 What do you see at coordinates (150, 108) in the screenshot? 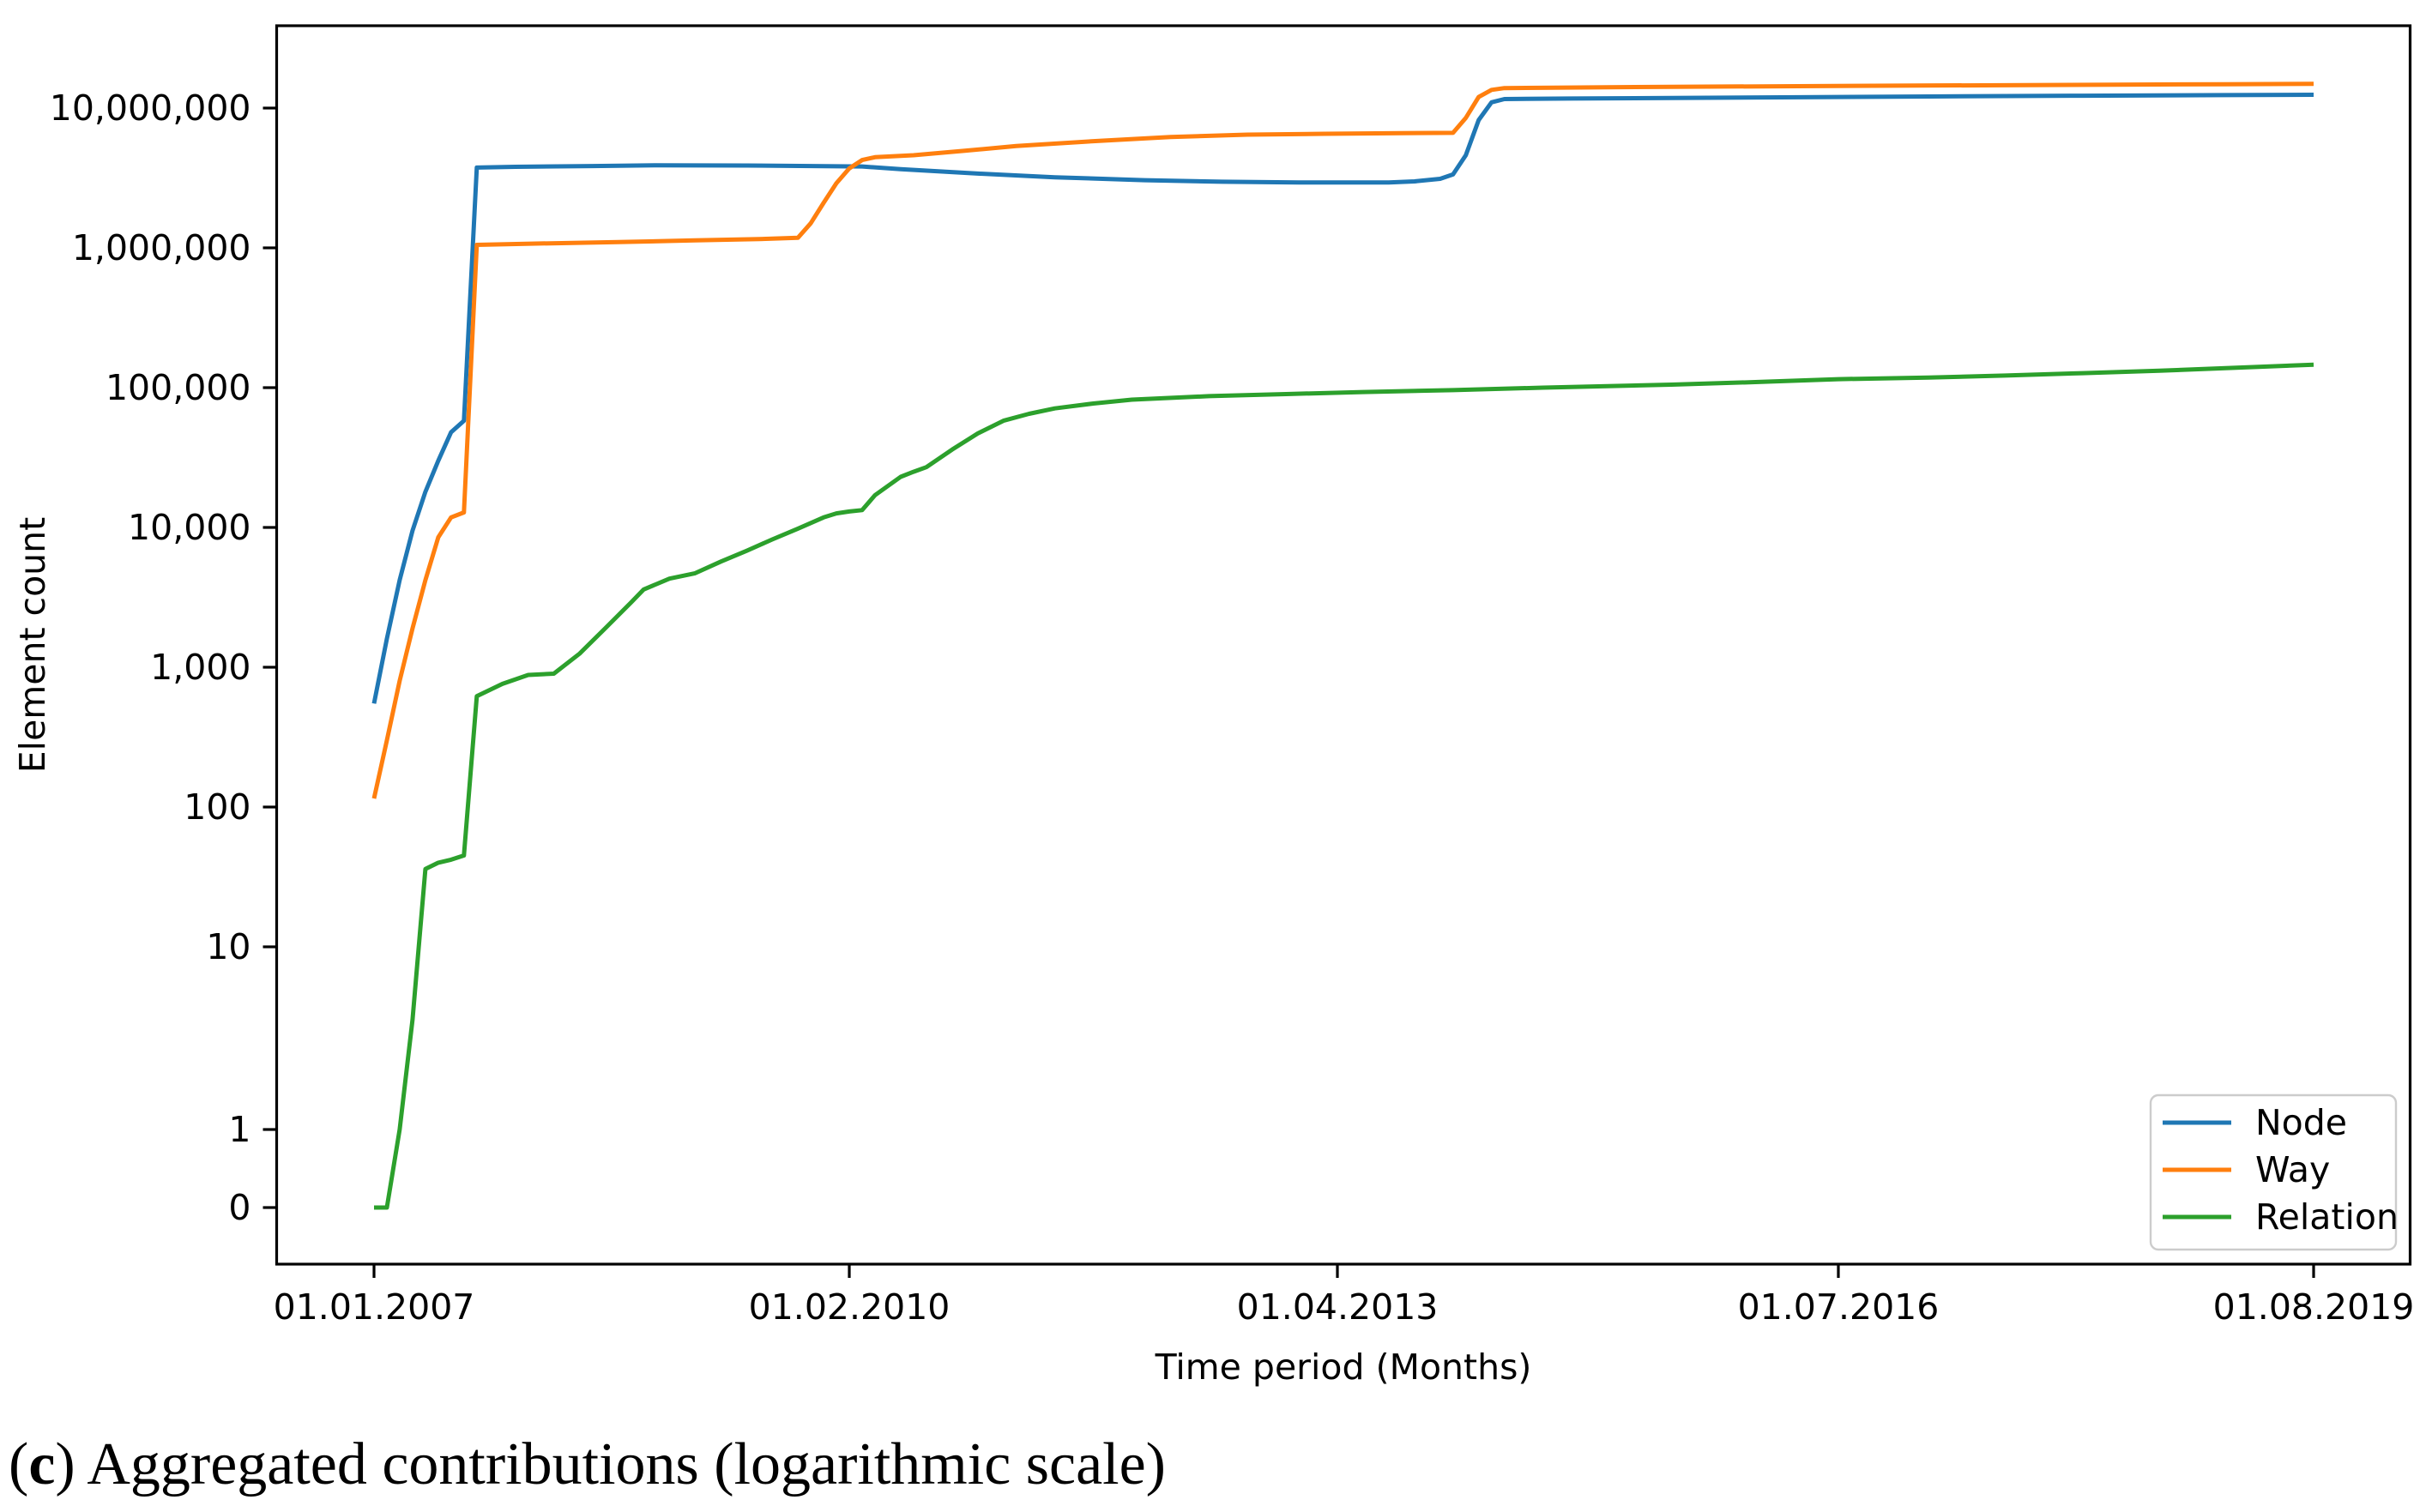
I see `y-axis-tick-label: 10,000,000` at bounding box center [150, 108].